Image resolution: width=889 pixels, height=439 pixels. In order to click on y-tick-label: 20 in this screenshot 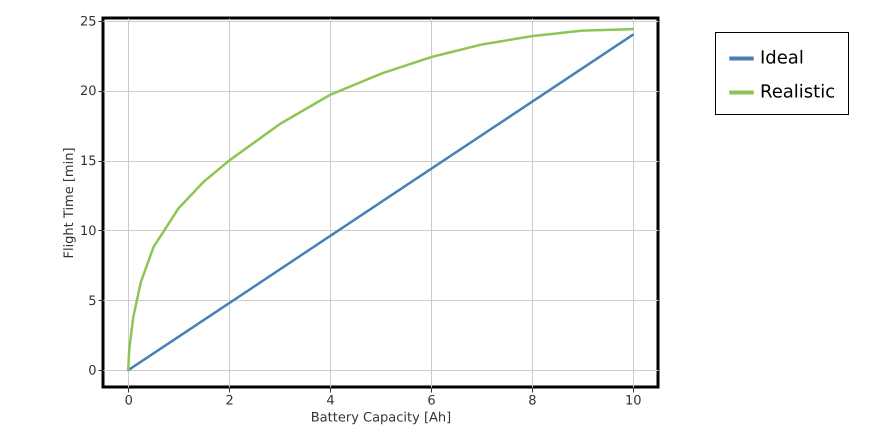, I will do `click(88, 92)`.